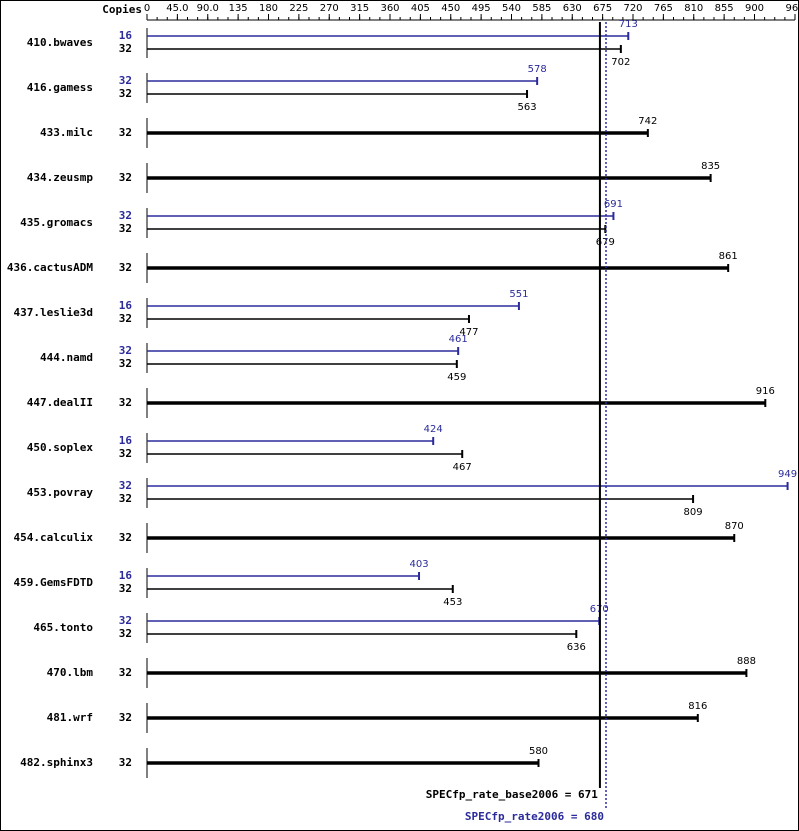 The image size is (799, 831). I want to click on value-label: 459, so click(456, 377).